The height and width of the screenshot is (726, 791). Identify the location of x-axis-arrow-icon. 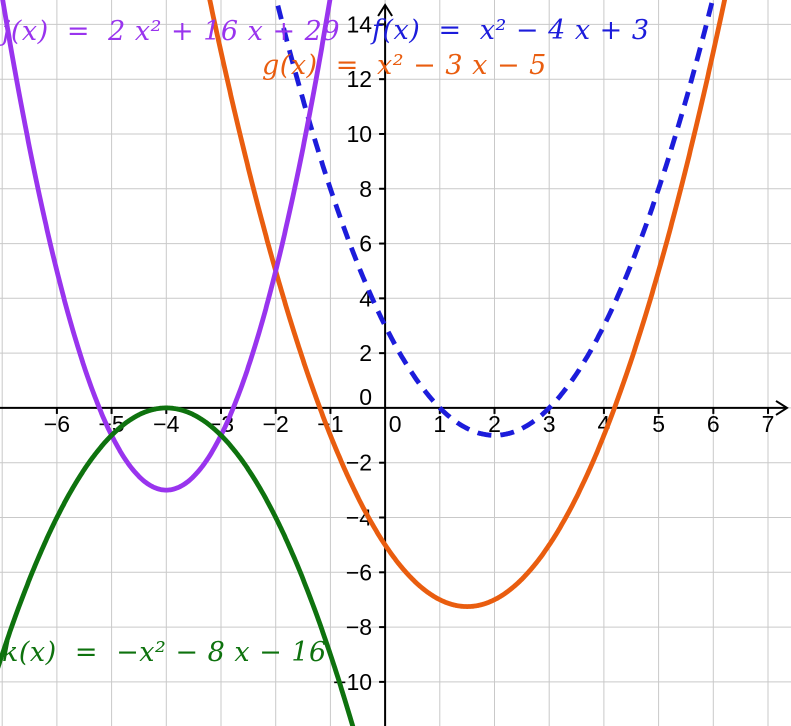
(782, 408).